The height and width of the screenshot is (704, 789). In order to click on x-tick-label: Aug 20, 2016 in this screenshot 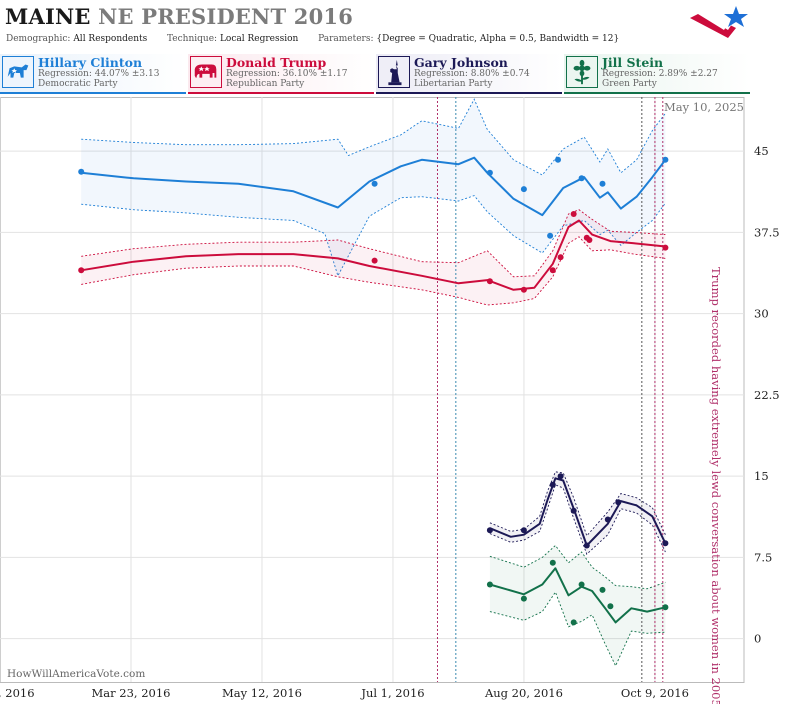, I will do `click(523, 693)`.